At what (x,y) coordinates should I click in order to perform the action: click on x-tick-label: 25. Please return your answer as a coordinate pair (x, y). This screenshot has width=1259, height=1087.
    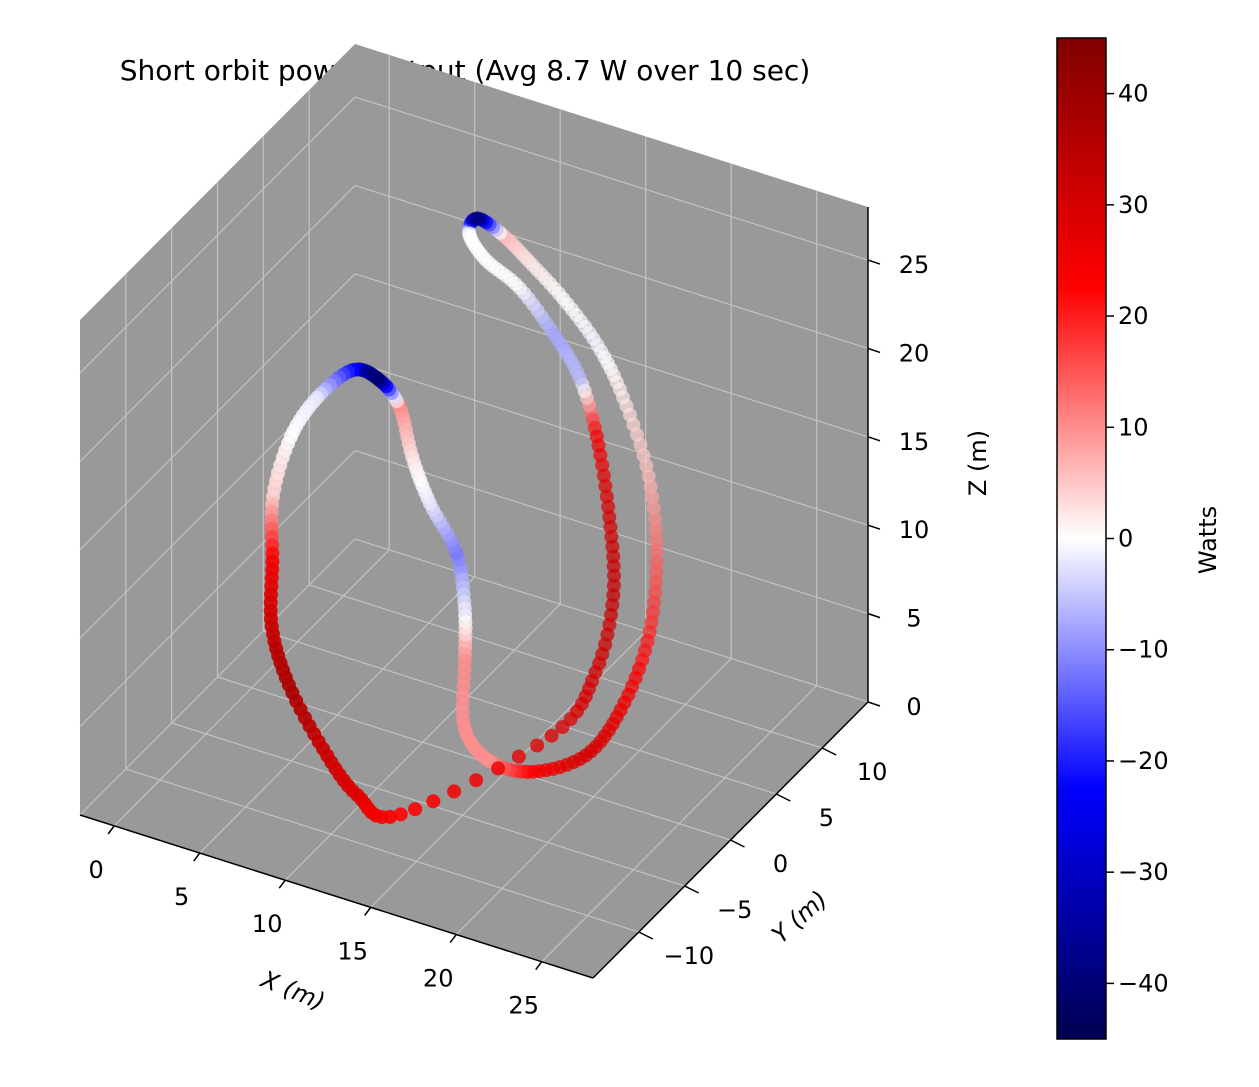
    Looking at the image, I should click on (523, 1006).